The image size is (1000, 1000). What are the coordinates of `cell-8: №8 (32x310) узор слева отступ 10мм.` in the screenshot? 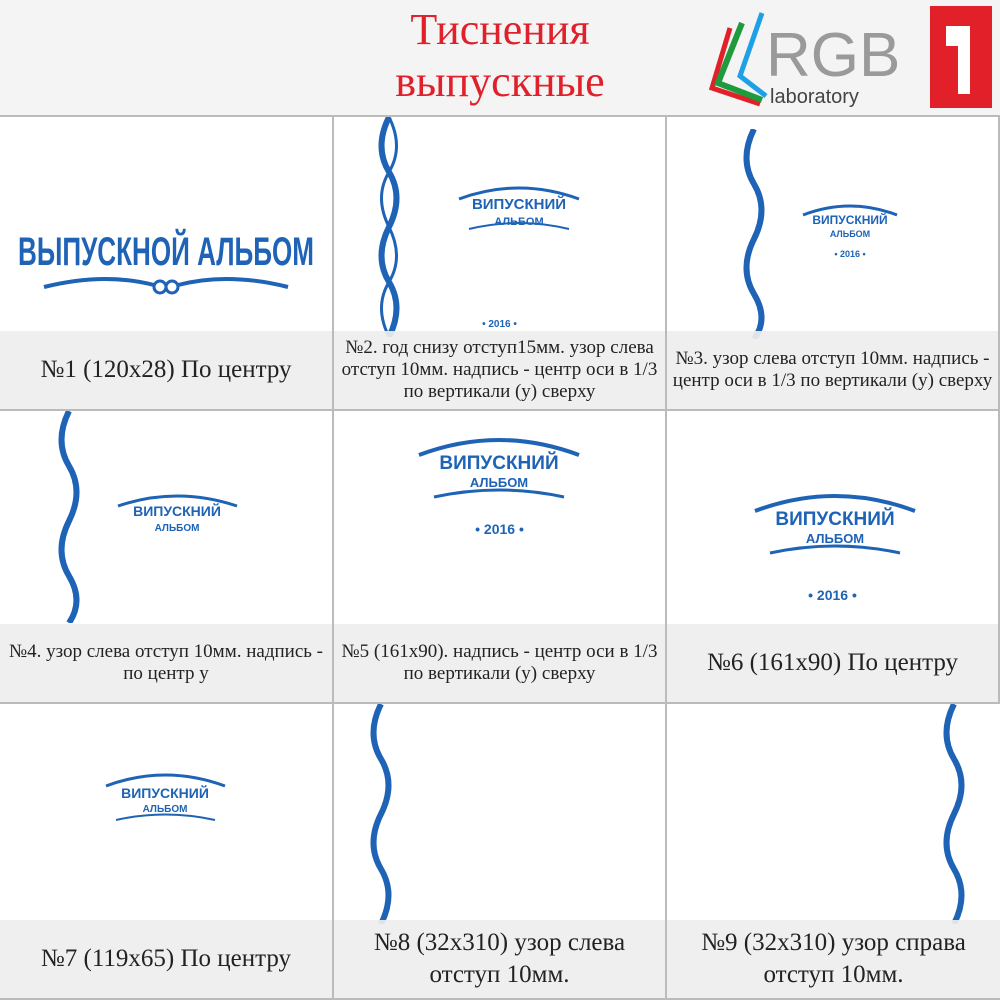 It's located at (500, 852).